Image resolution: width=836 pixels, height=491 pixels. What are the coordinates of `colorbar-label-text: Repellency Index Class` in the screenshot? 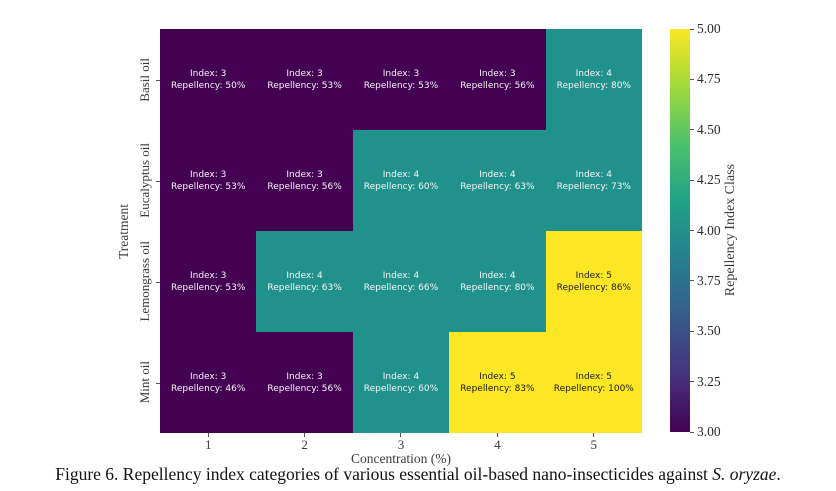 It's located at (730, 230).